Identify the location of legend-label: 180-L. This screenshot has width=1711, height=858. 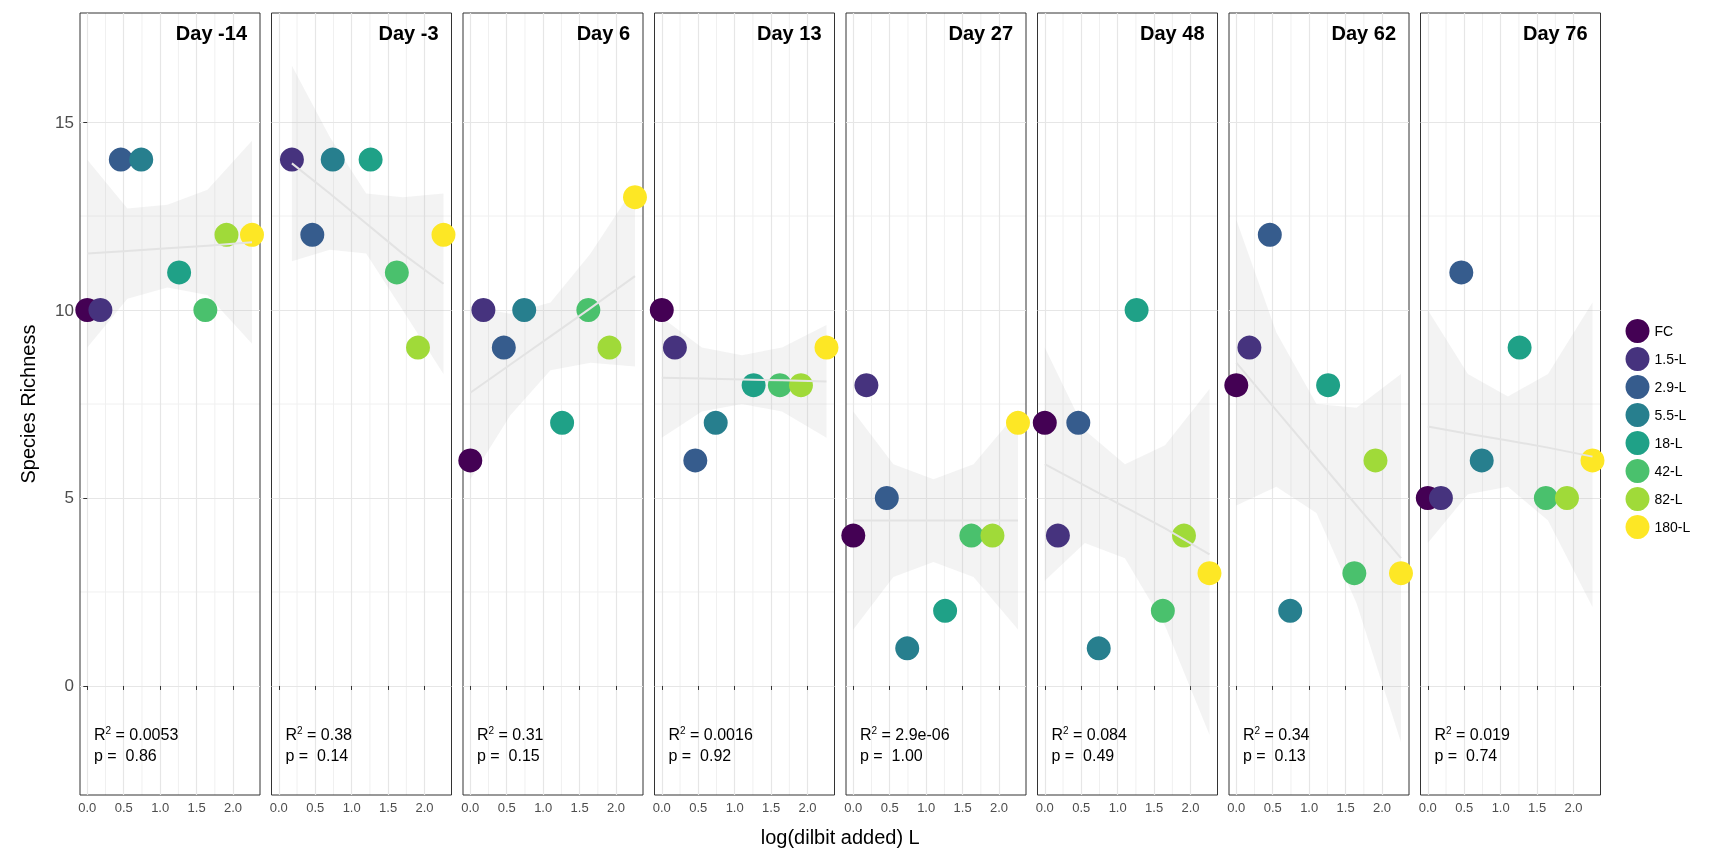
(1672, 527).